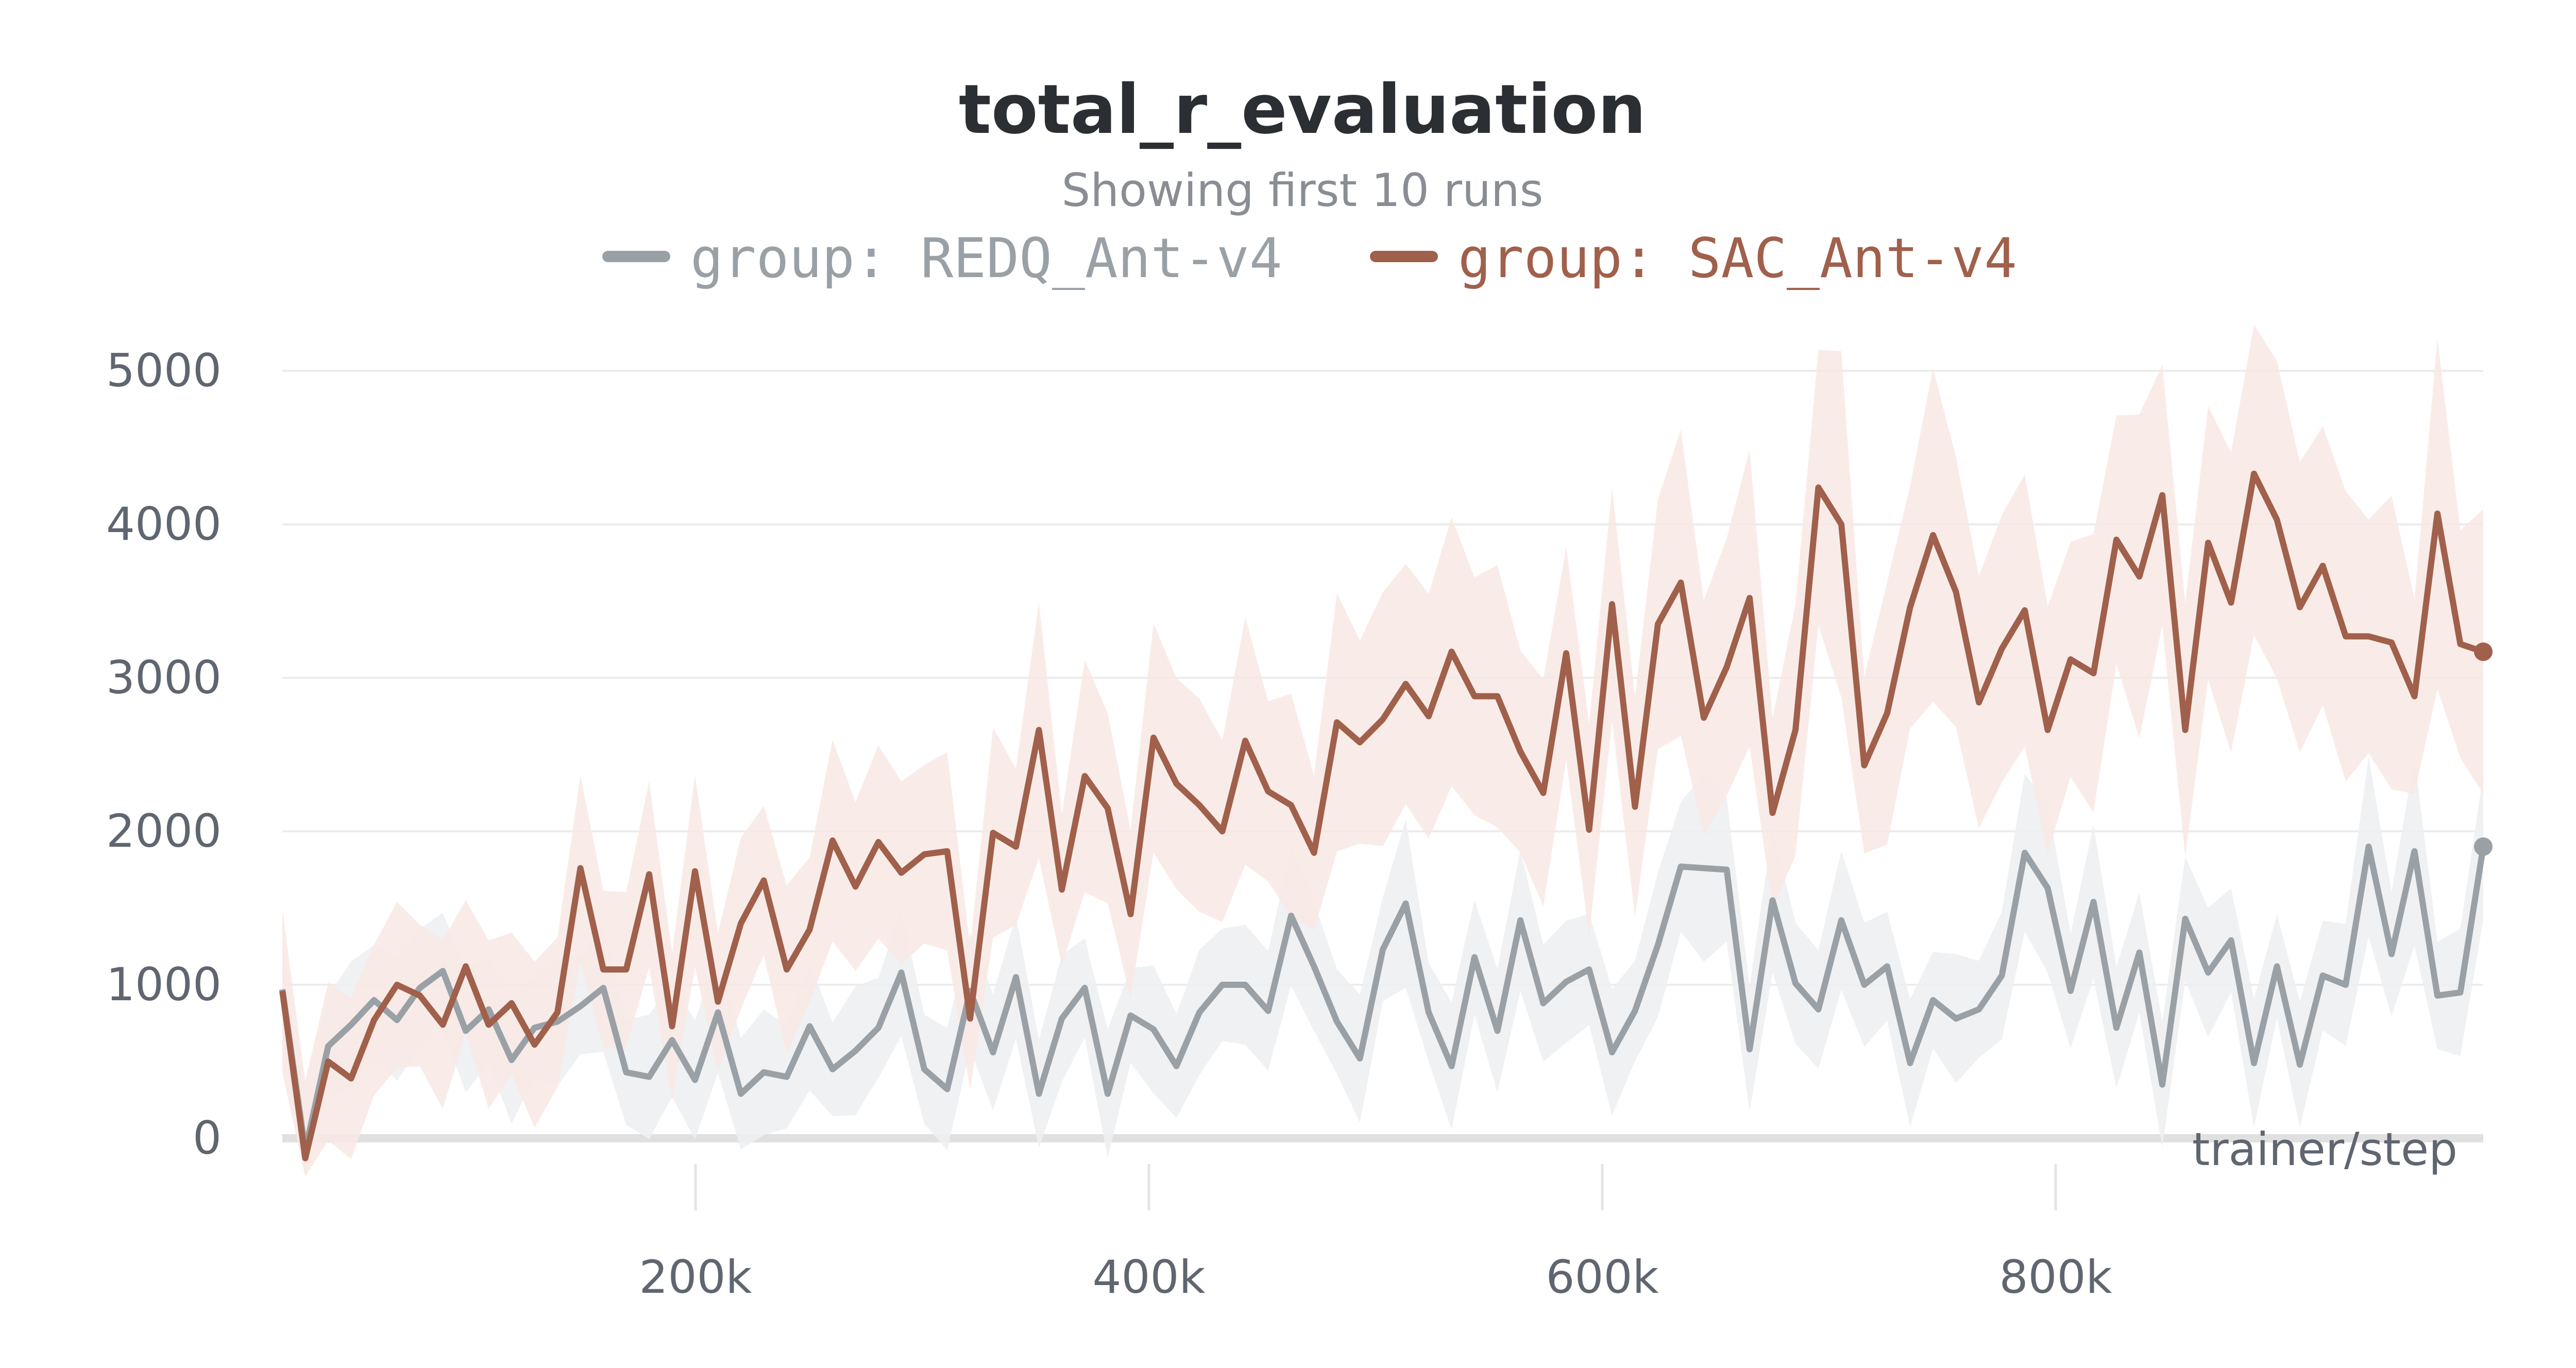 The image size is (2576, 1368). Describe the element at coordinates (986, 258) in the screenshot. I see `legend-label-redq: group: REDQ_Ant-v4` at that location.